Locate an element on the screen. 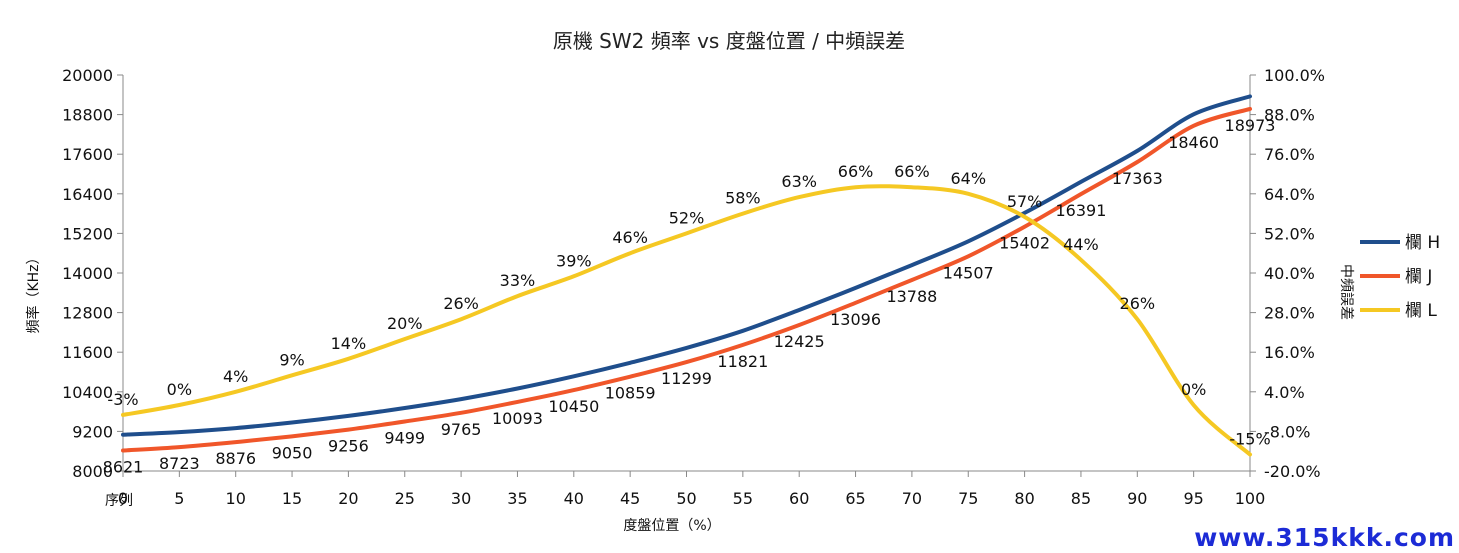 The image size is (1459, 553). x-tick-label: 65 is located at coordinates (855, 498).